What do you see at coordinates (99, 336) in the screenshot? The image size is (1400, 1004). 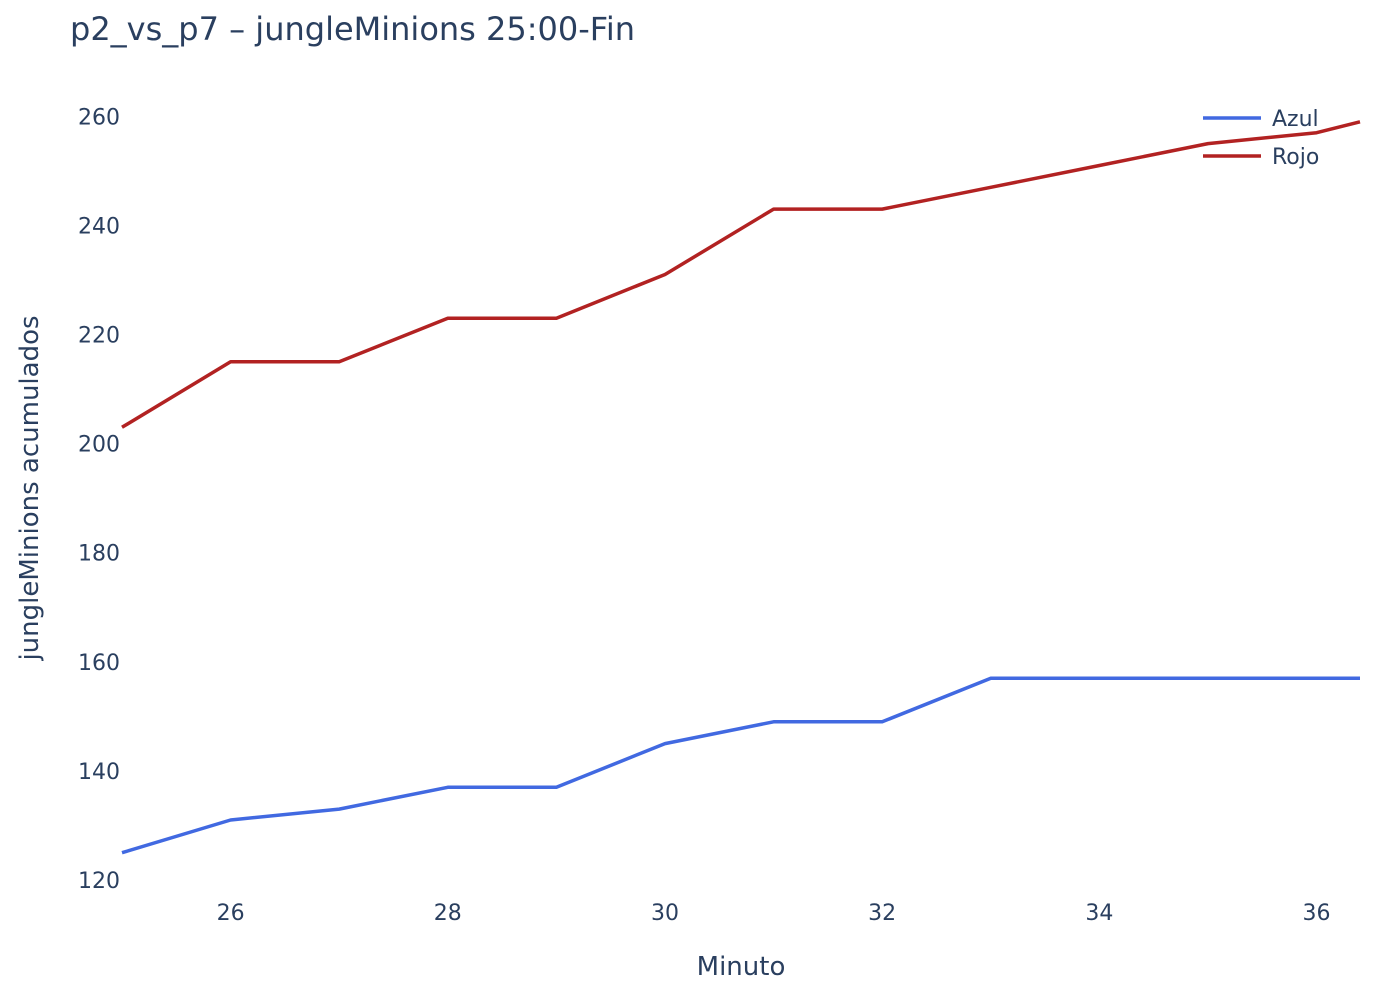 I see `y-tick-label: 220` at bounding box center [99, 336].